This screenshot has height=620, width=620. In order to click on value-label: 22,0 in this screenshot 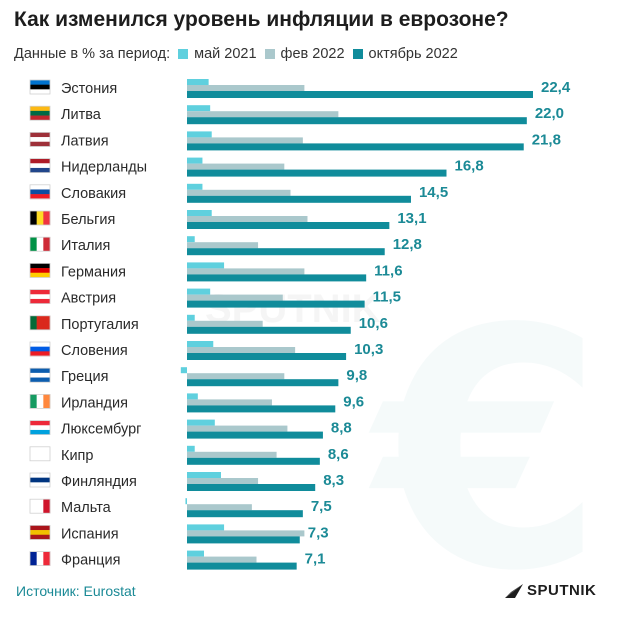, I will do `click(549, 113)`.